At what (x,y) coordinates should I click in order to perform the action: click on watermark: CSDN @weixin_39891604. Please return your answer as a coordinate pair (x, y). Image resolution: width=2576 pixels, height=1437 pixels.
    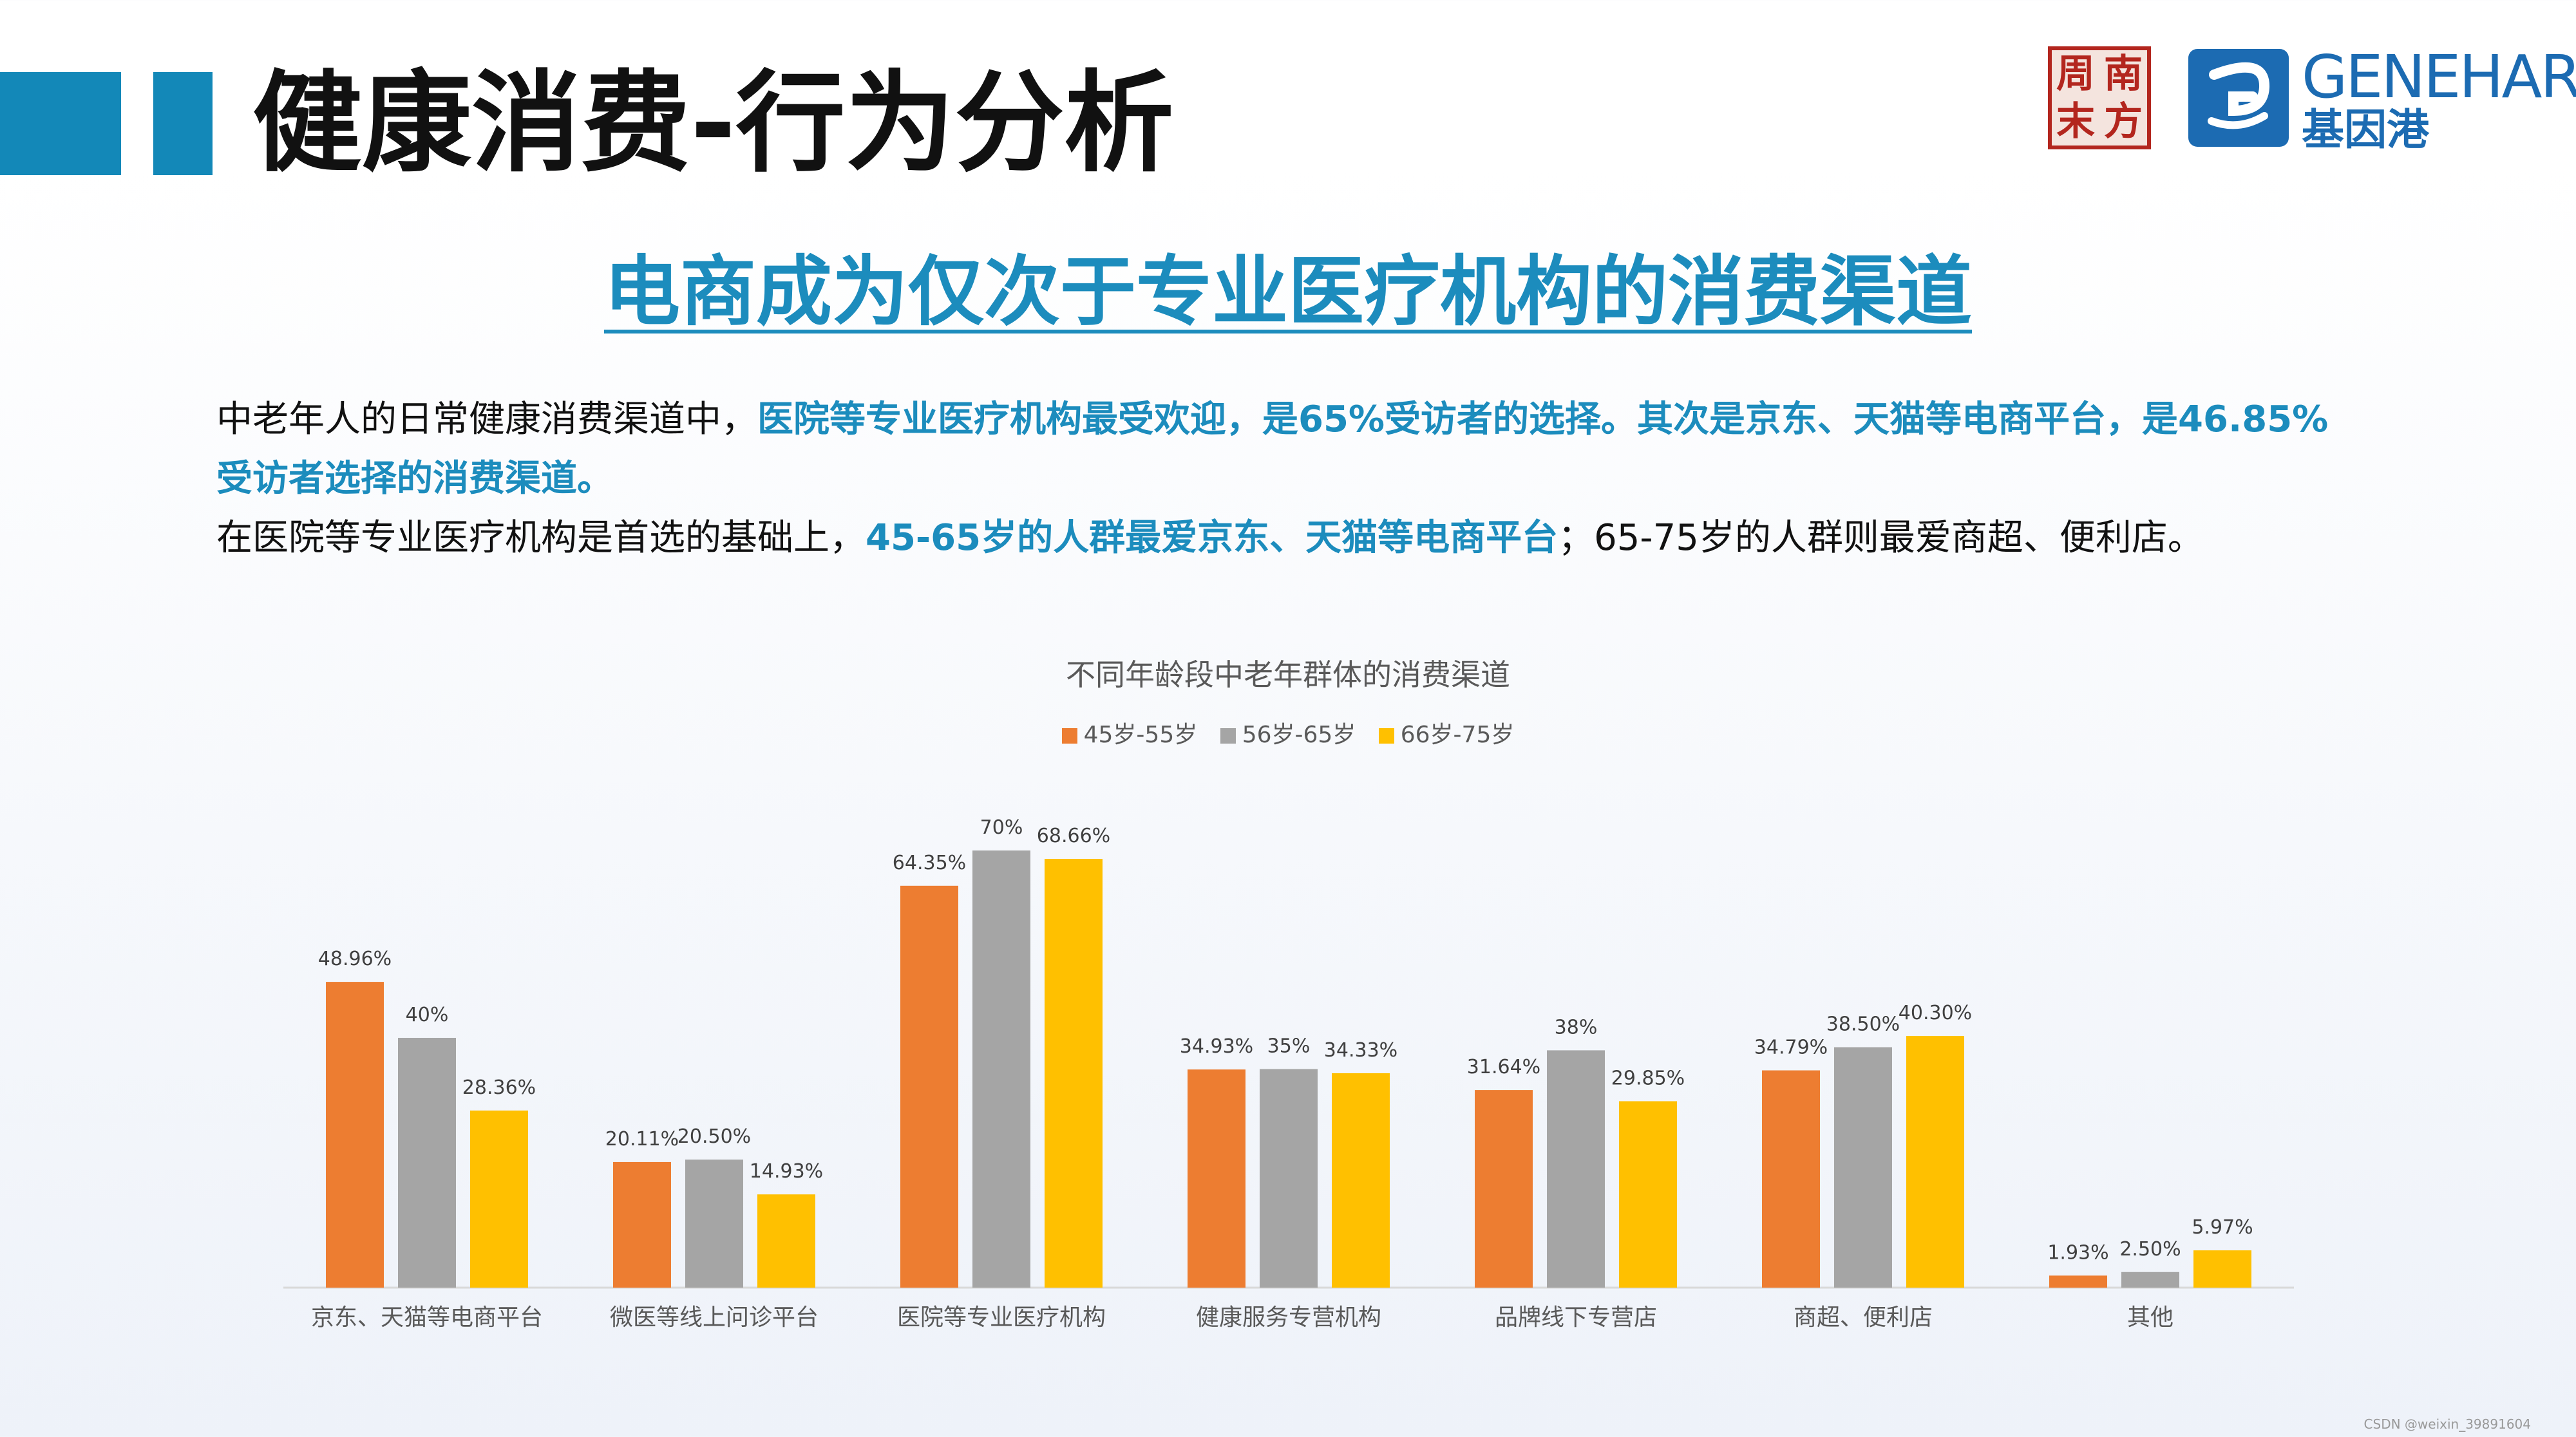
    Looking at the image, I should click on (2447, 1424).